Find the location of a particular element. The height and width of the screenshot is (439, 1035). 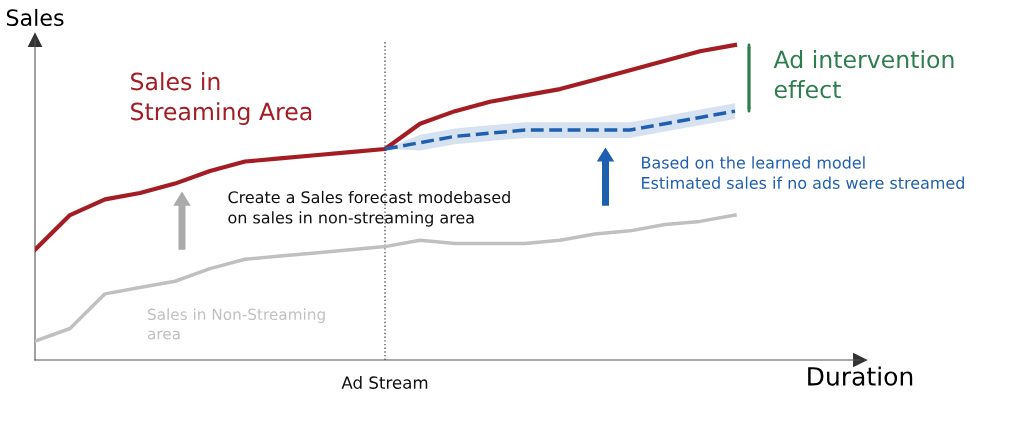

annotation: Create a Sales forecast modebased on sales in non-streaming area is located at coordinates (369, 208).